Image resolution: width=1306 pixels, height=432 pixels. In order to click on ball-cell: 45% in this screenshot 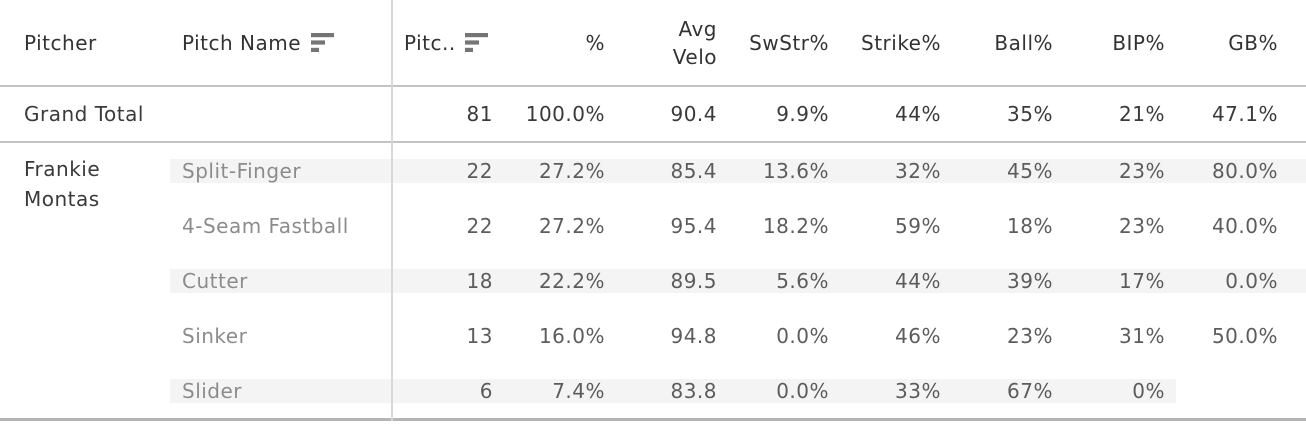, I will do `click(1008, 170)`.